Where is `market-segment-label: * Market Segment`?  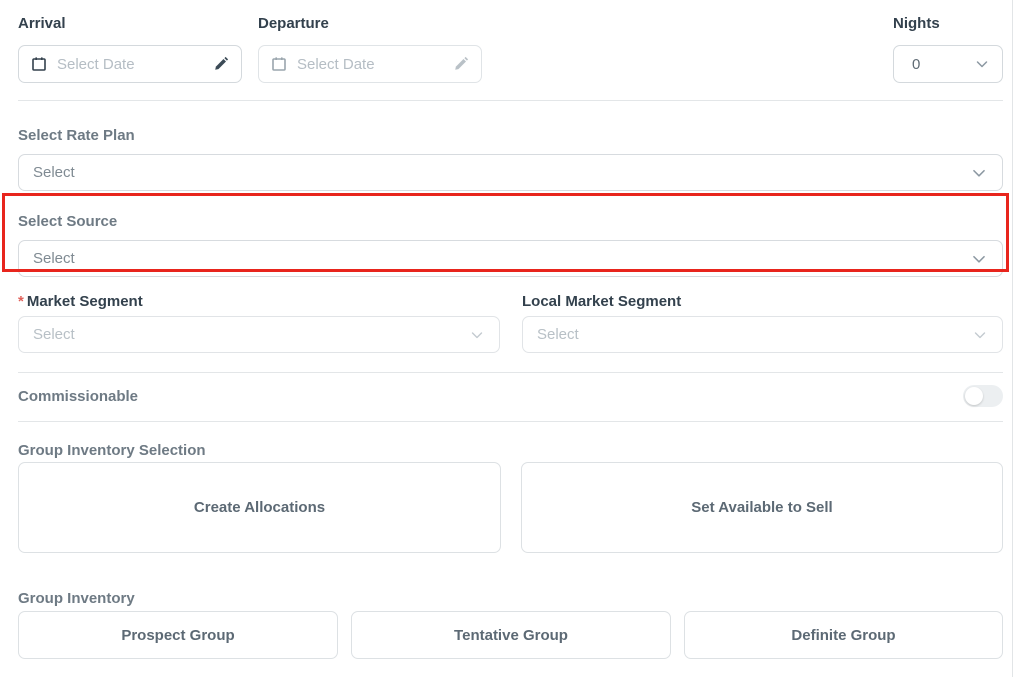 market-segment-label: * Market Segment is located at coordinates (259, 301).